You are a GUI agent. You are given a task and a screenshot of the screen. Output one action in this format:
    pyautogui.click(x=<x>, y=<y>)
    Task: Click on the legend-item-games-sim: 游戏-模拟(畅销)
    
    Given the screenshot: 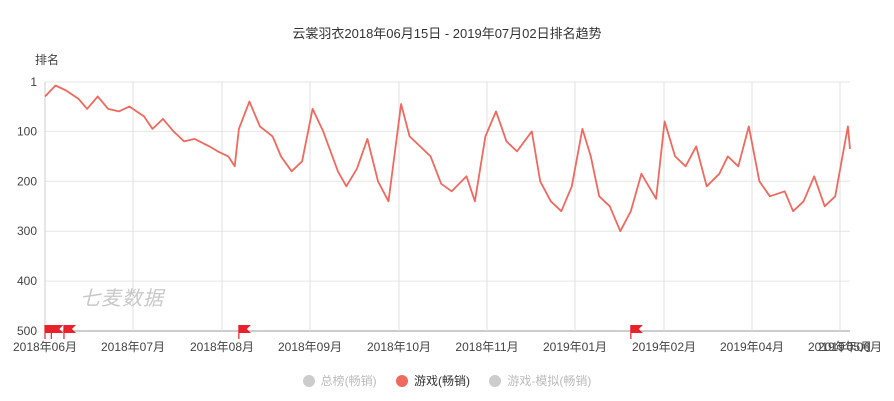 What is the action you would take?
    pyautogui.click(x=540, y=380)
    